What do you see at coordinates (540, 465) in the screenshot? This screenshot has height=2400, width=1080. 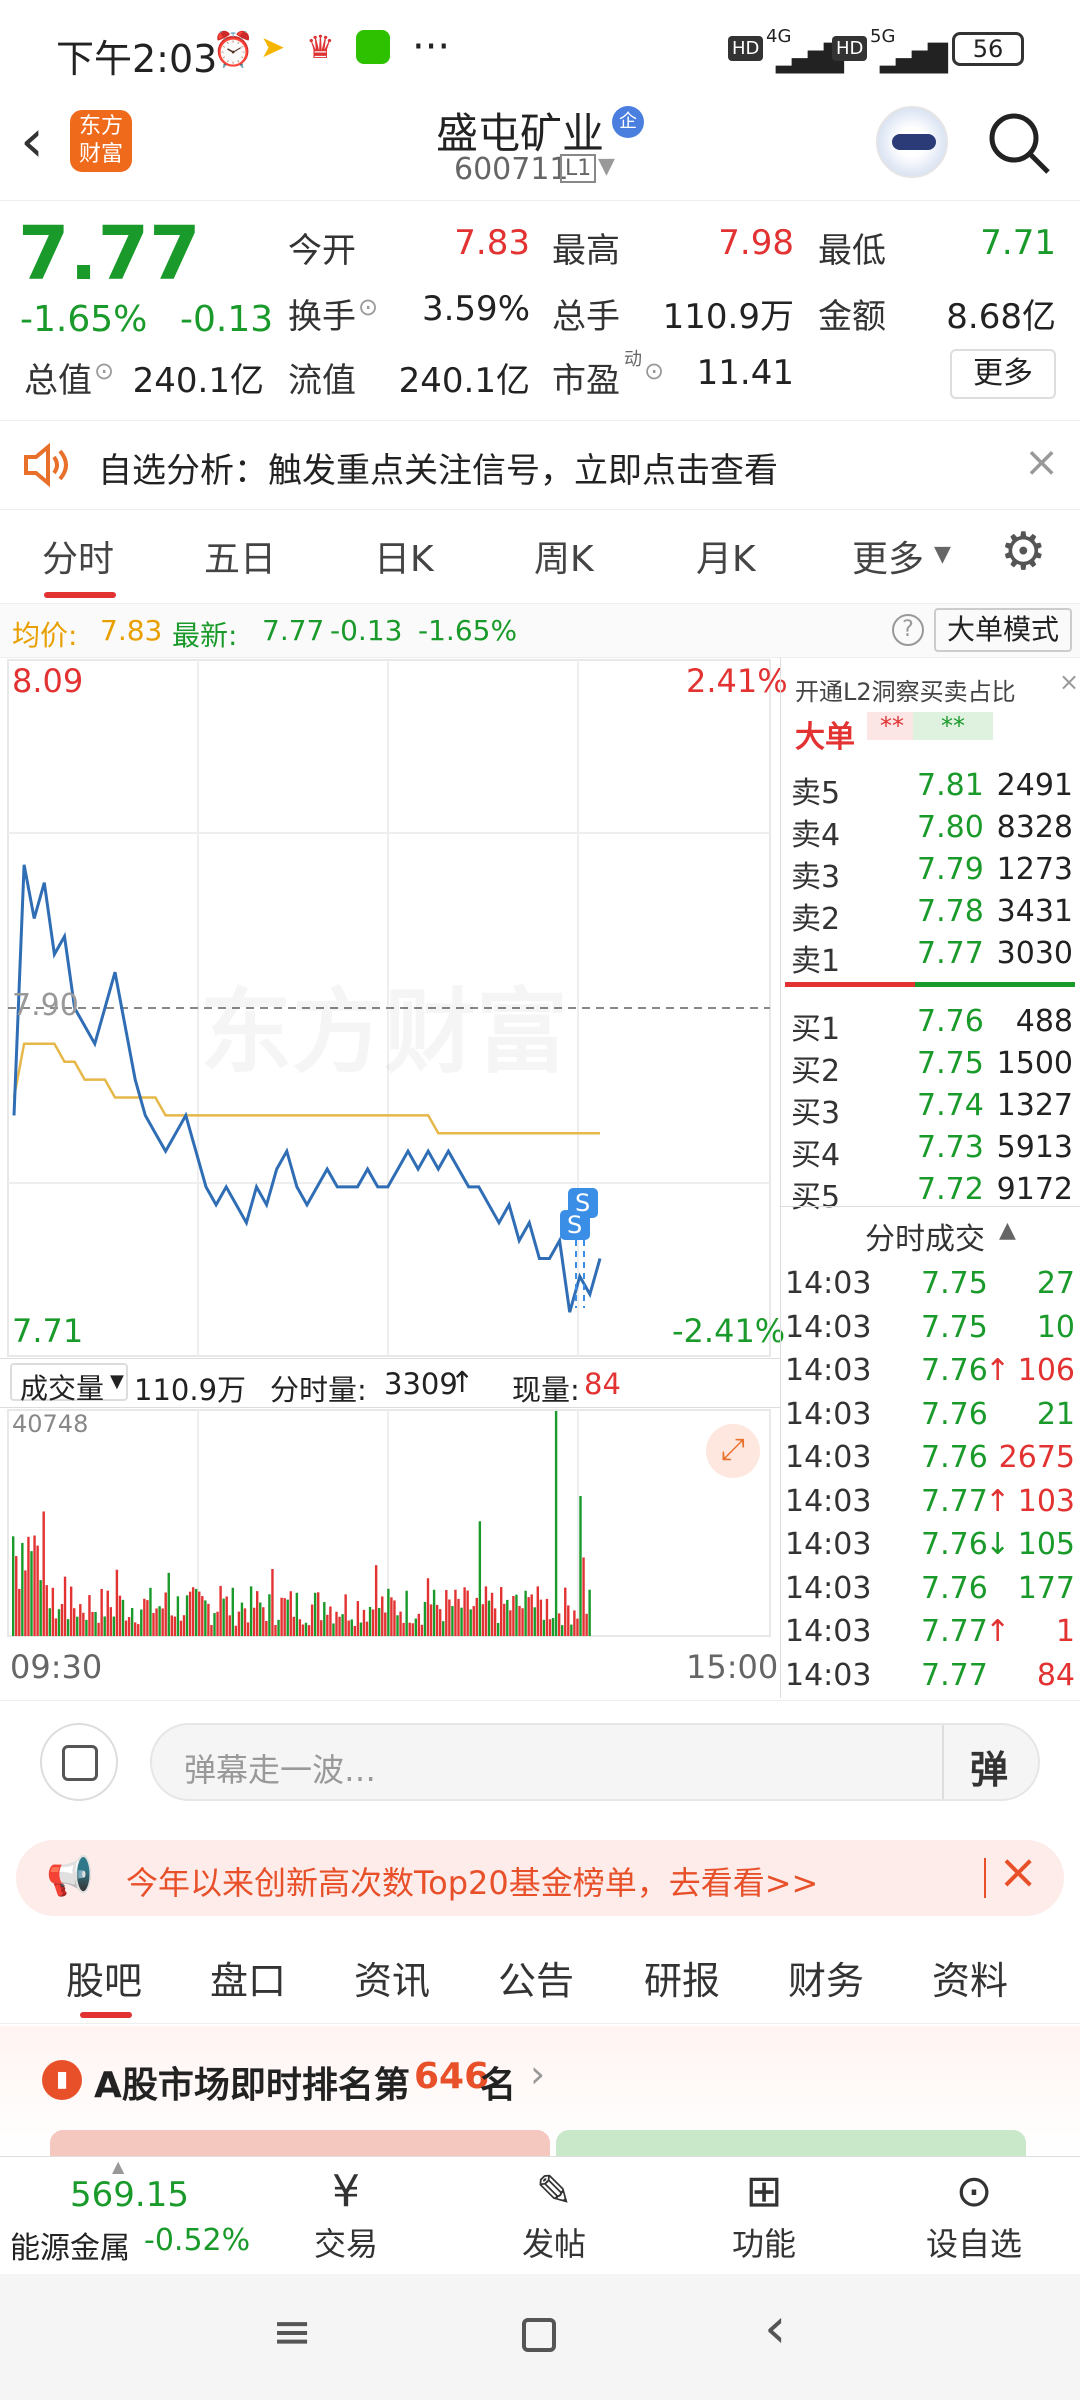 I see `analysis-notice: 自选分析：触发重点关注信号，立即点击查看 ×` at bounding box center [540, 465].